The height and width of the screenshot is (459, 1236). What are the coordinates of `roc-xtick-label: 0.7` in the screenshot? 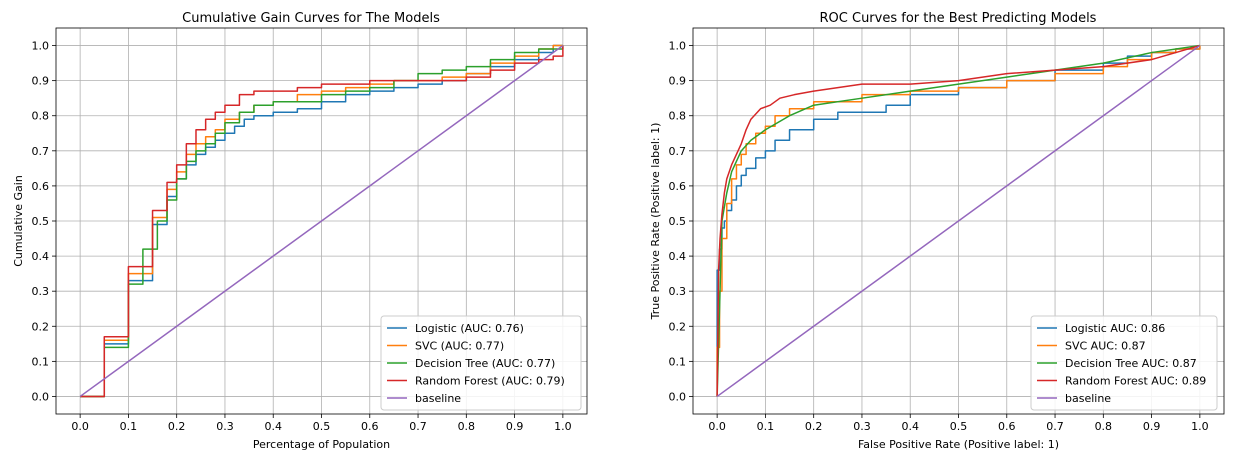 It's located at (1055, 426).